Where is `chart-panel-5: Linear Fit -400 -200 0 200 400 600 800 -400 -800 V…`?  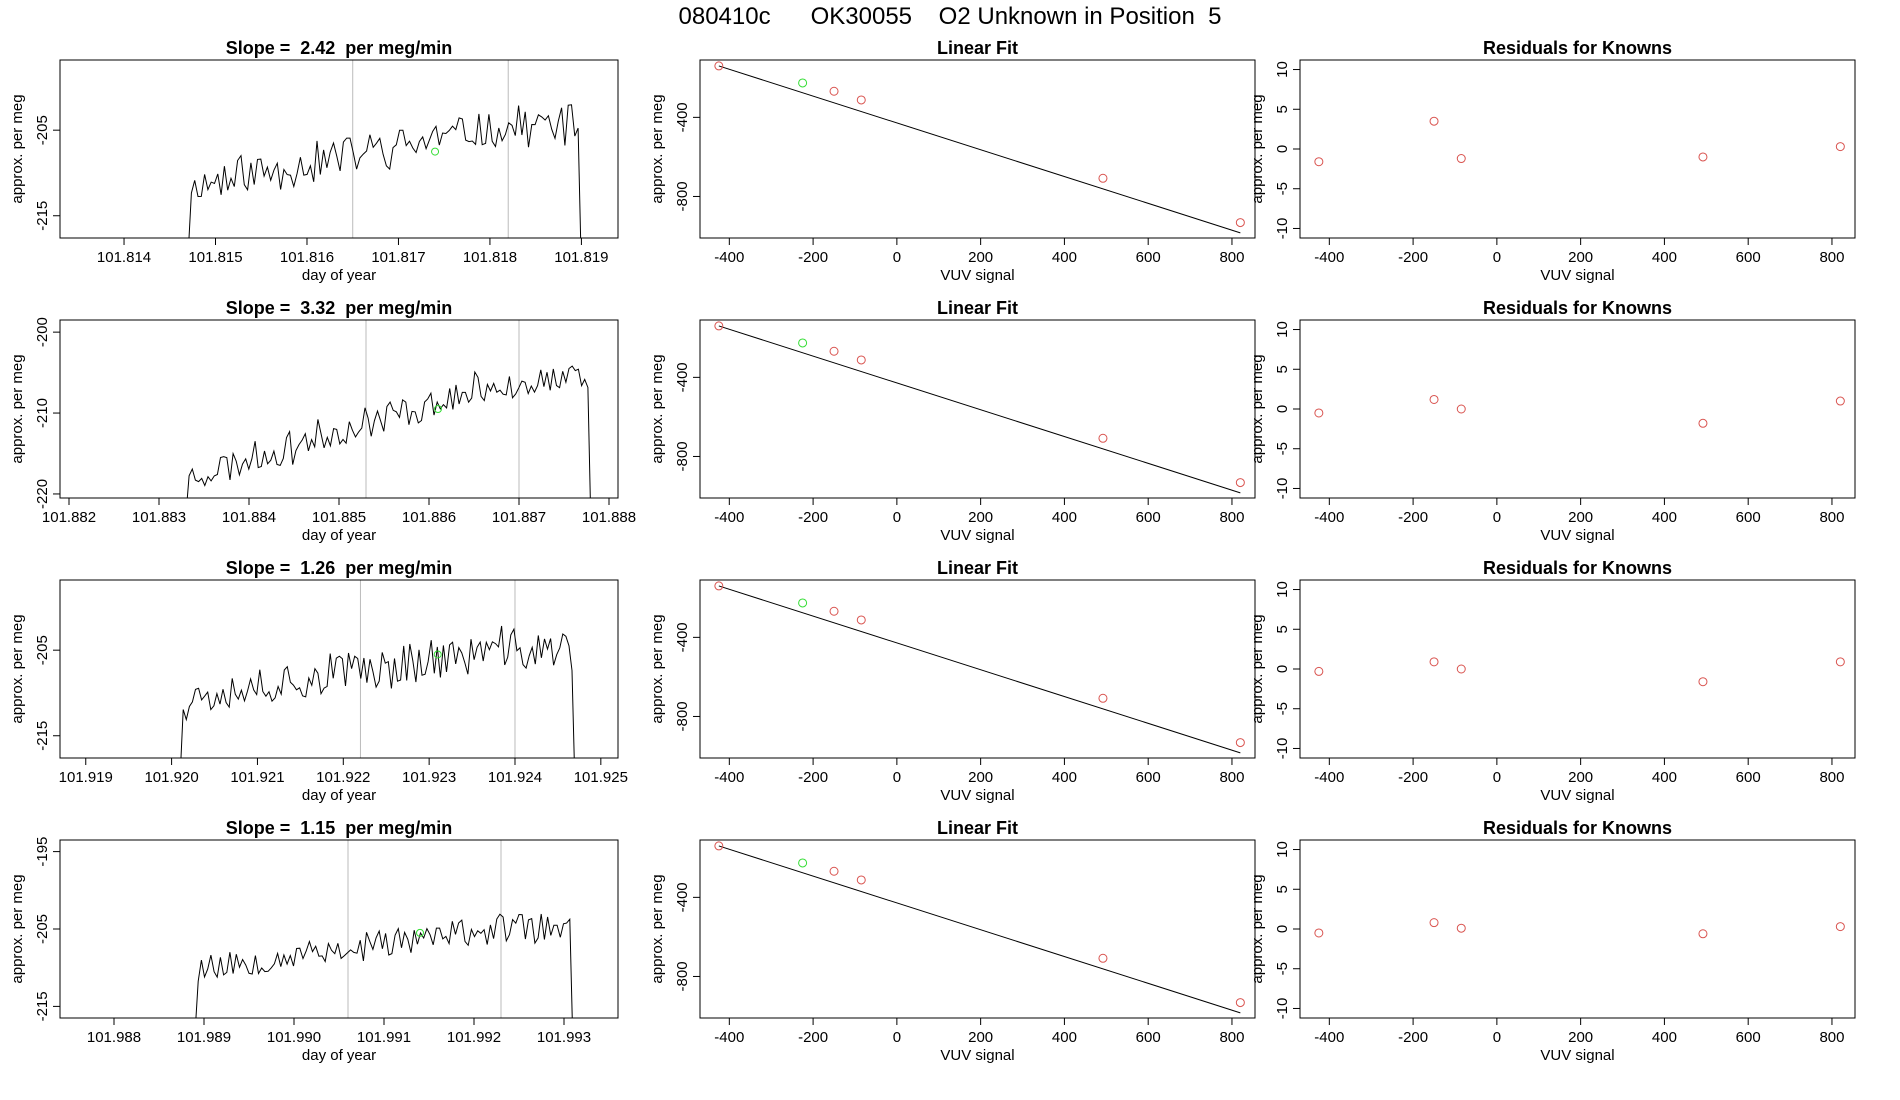 chart-panel-5: Linear Fit -400 -200 0 200 400 600 800 -400 -800 V… is located at coordinates (952, 425).